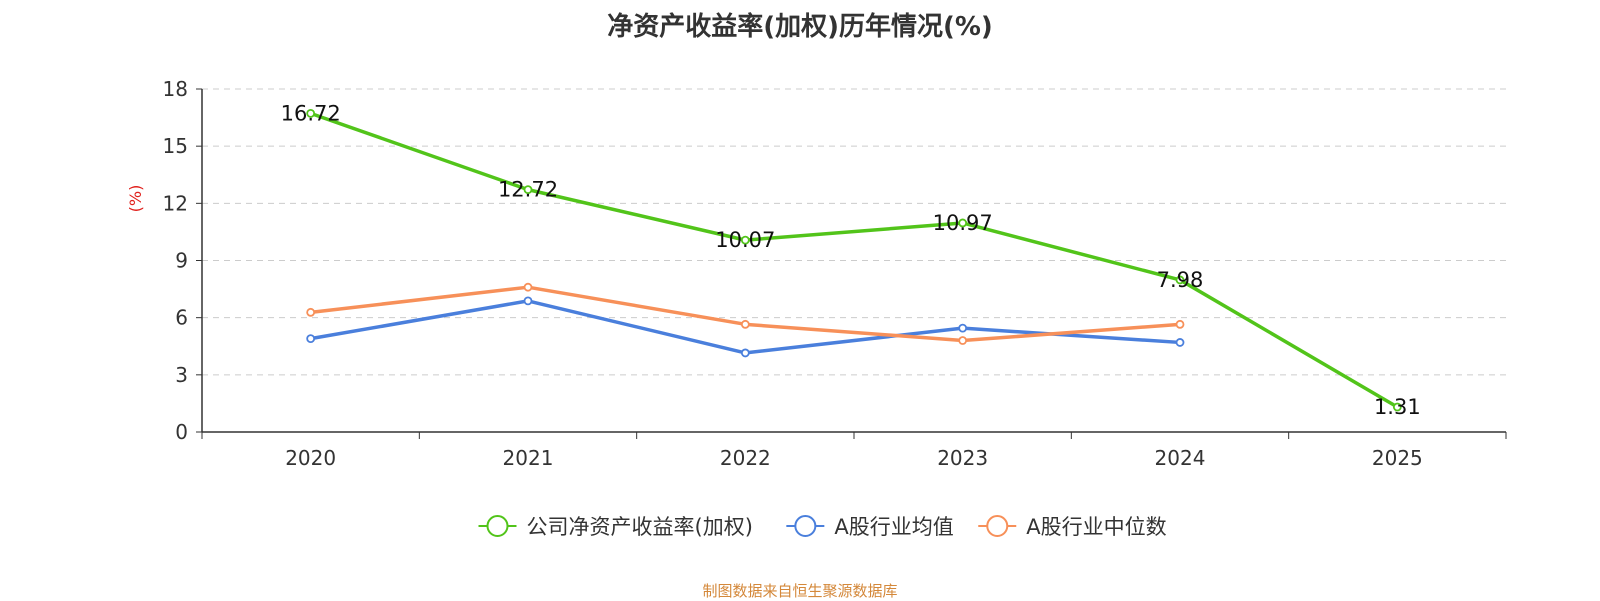 The width and height of the screenshot is (1600, 601). What do you see at coordinates (1397, 458) in the screenshot?
I see `x-tick-label: 2025` at bounding box center [1397, 458].